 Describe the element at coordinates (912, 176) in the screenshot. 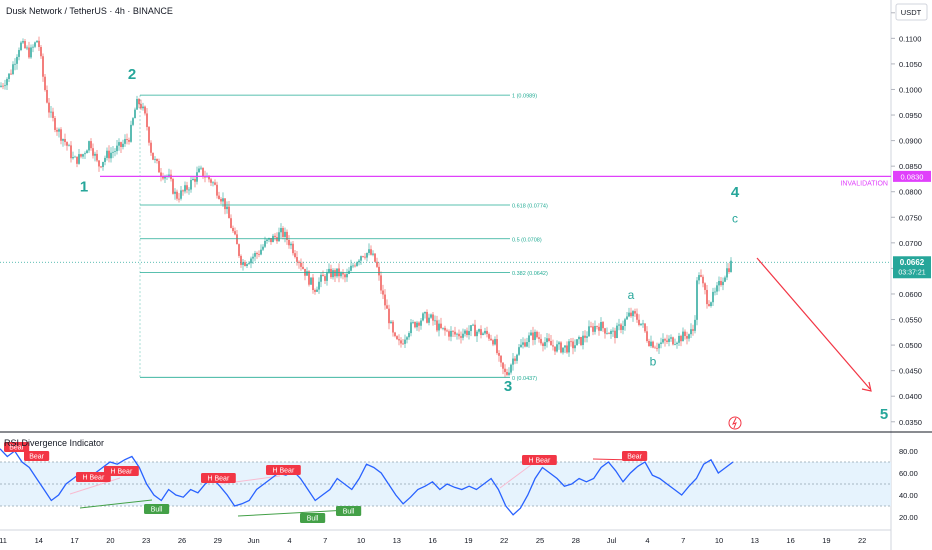

I see `invalidation-price-tag` at that location.